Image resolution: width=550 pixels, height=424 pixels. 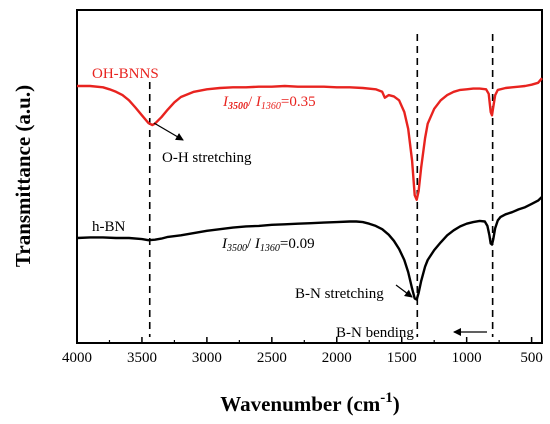 I want to click on ratio-hbn-slash: /, so click(x=251, y=244).